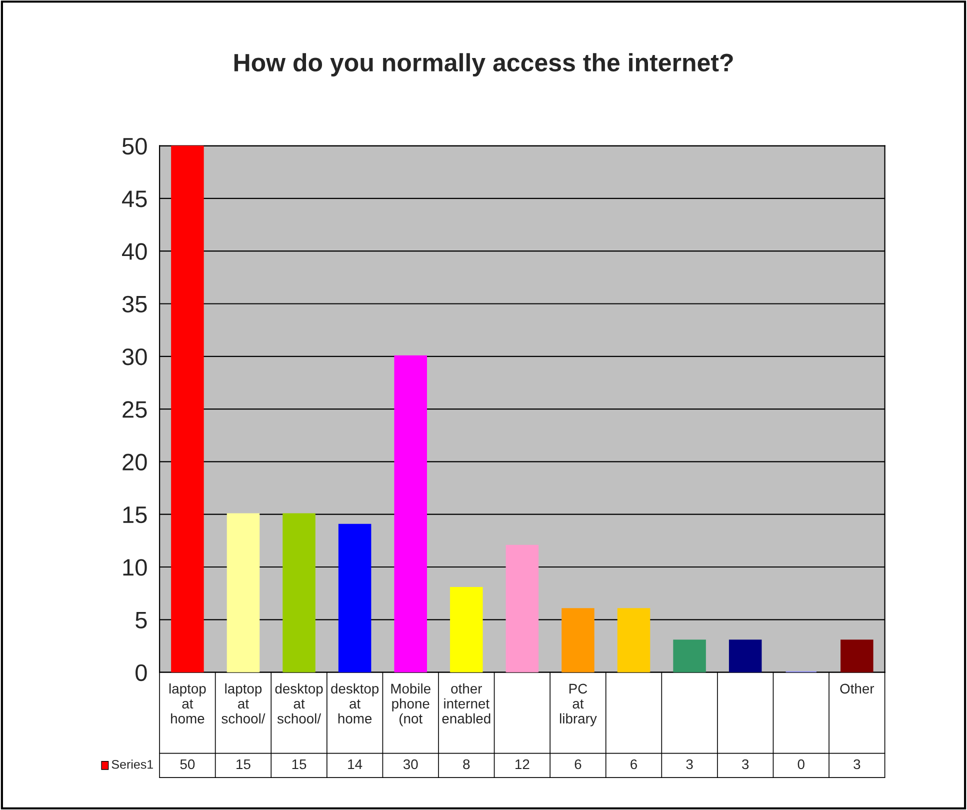 The image size is (967, 810). What do you see at coordinates (134, 251) in the screenshot?
I see `y-tick-label: 40` at bounding box center [134, 251].